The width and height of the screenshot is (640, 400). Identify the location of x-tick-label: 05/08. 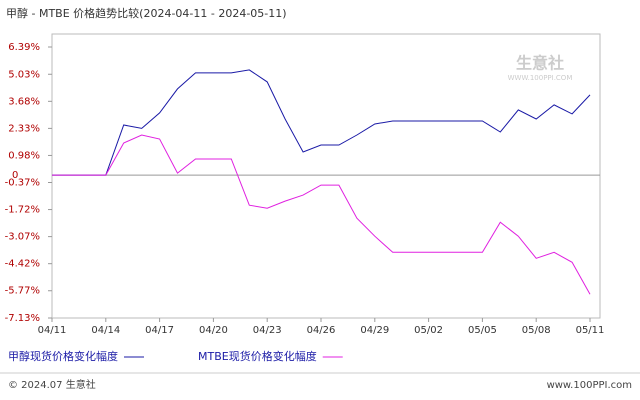
(536, 330).